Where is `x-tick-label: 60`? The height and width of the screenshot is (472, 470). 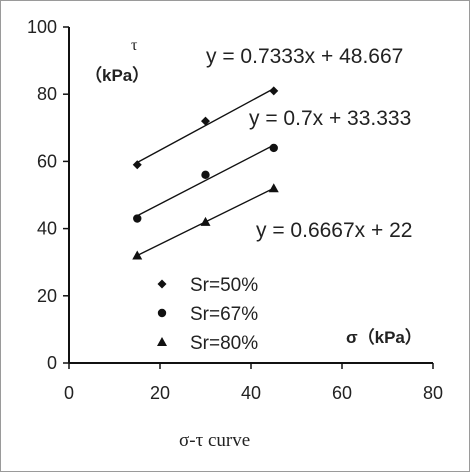
x-tick-label: 60 is located at coordinates (342, 393).